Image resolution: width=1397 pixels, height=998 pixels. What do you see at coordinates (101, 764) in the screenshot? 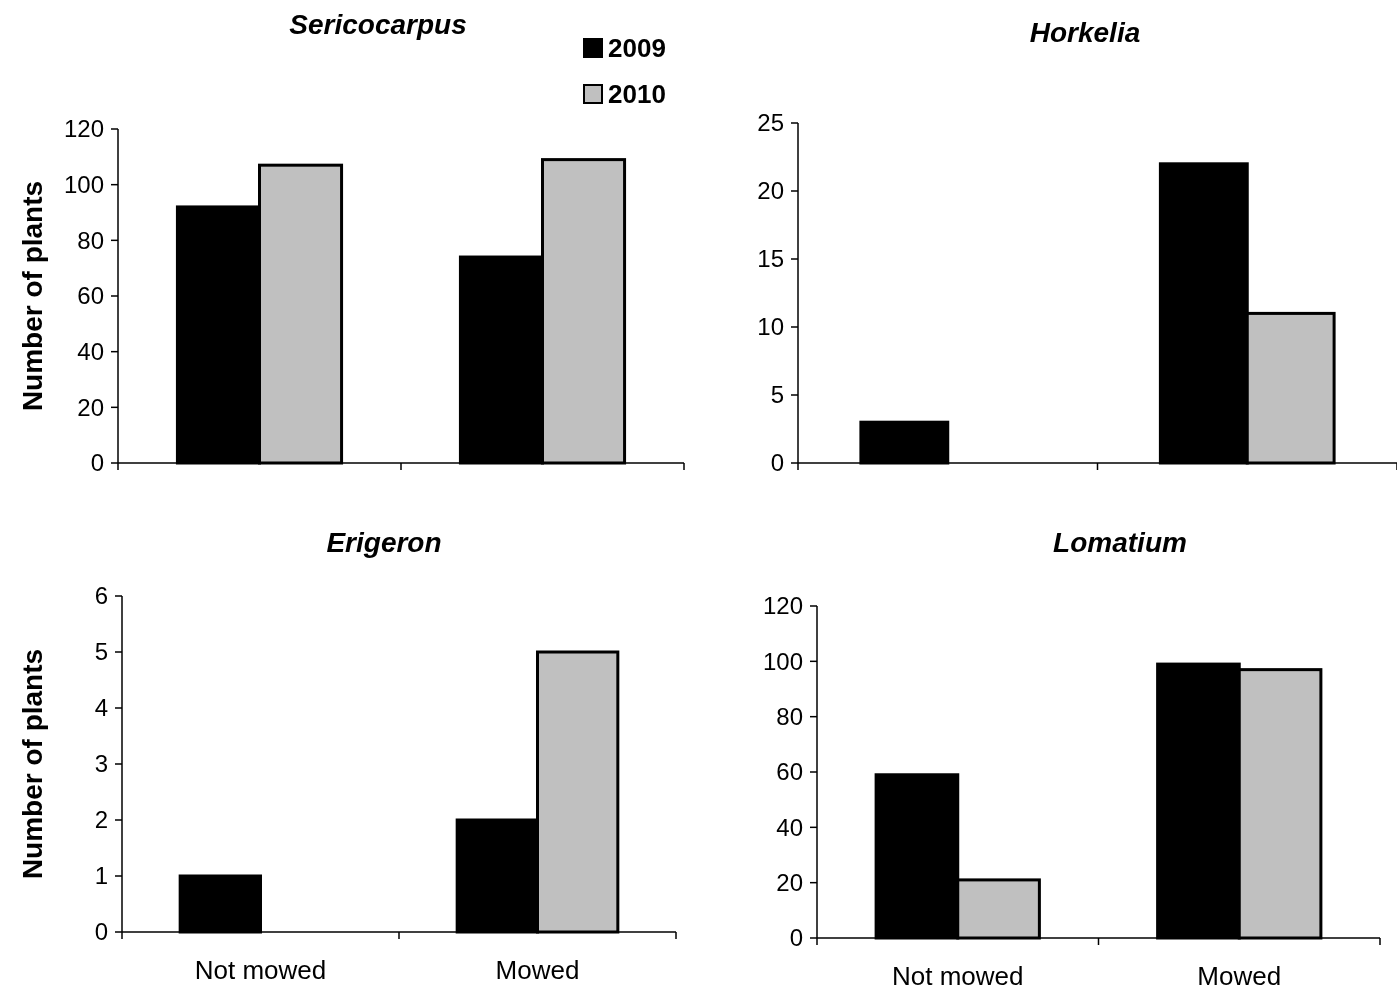
I see `y-tick-label: 3` at bounding box center [101, 764].